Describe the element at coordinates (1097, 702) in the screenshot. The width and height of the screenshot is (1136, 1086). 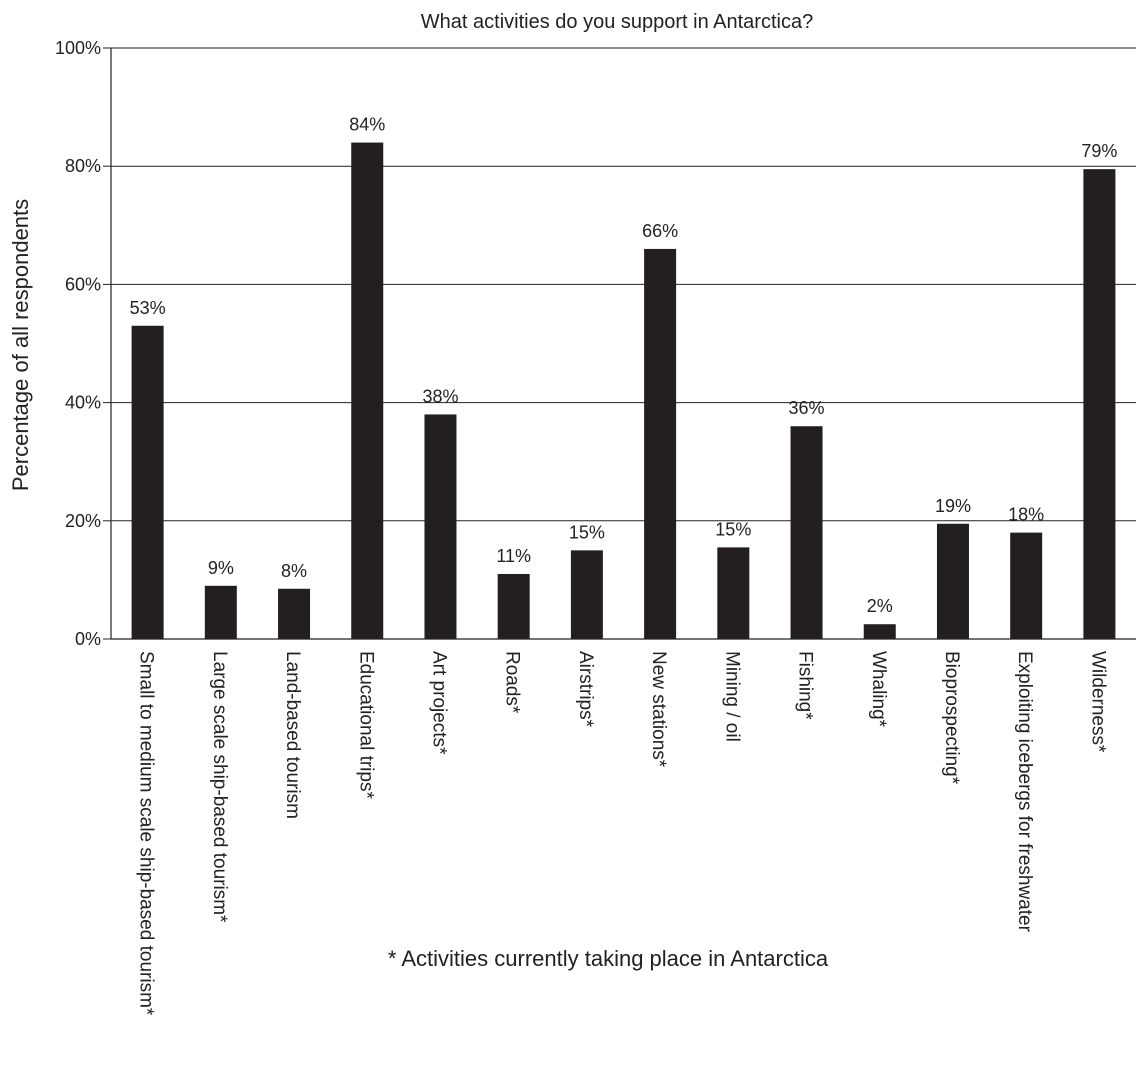
I see `category-label: Wilderness*` at that location.